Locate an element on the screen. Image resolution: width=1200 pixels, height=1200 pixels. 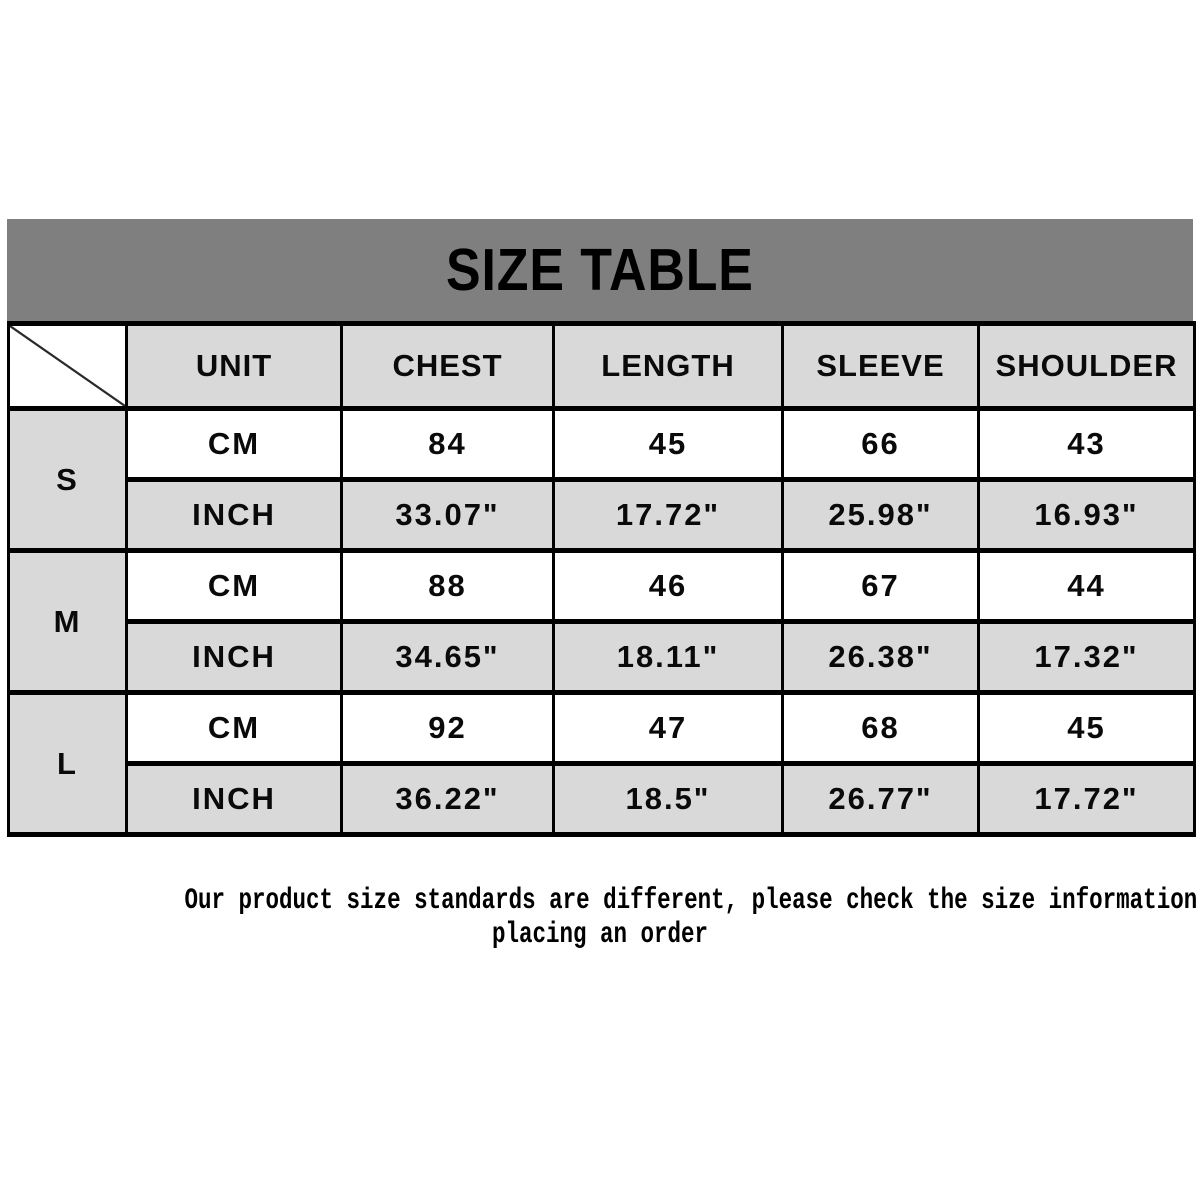
table-cell: 67 is located at coordinates (880, 586).